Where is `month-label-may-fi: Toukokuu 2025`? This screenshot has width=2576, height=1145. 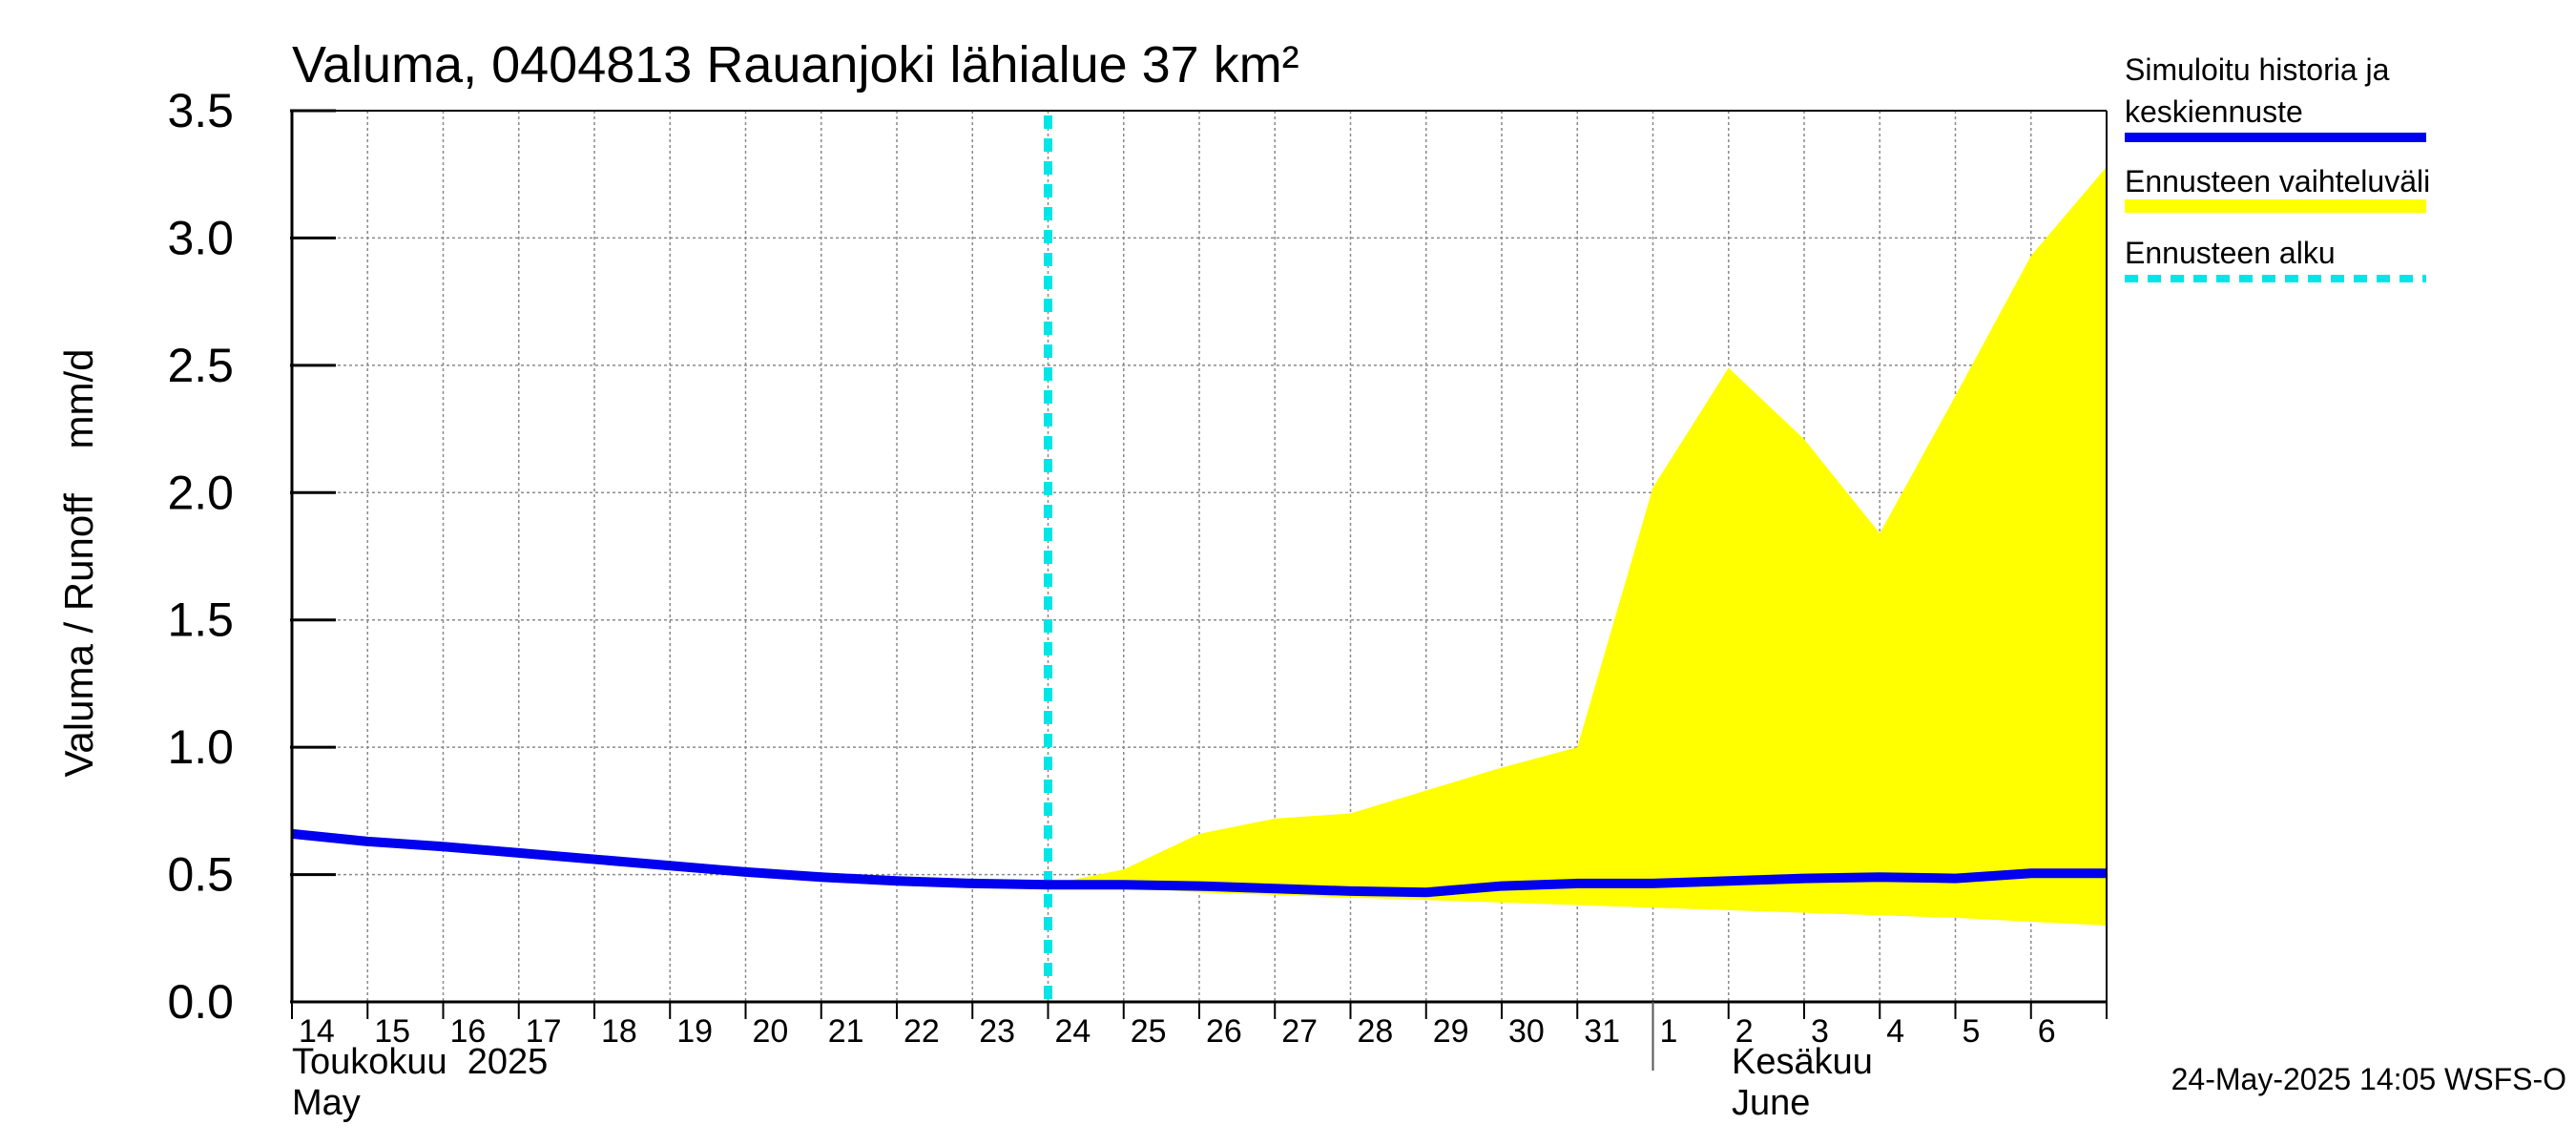
month-label-may-fi: Toukokuu 2025 is located at coordinates (420, 1062).